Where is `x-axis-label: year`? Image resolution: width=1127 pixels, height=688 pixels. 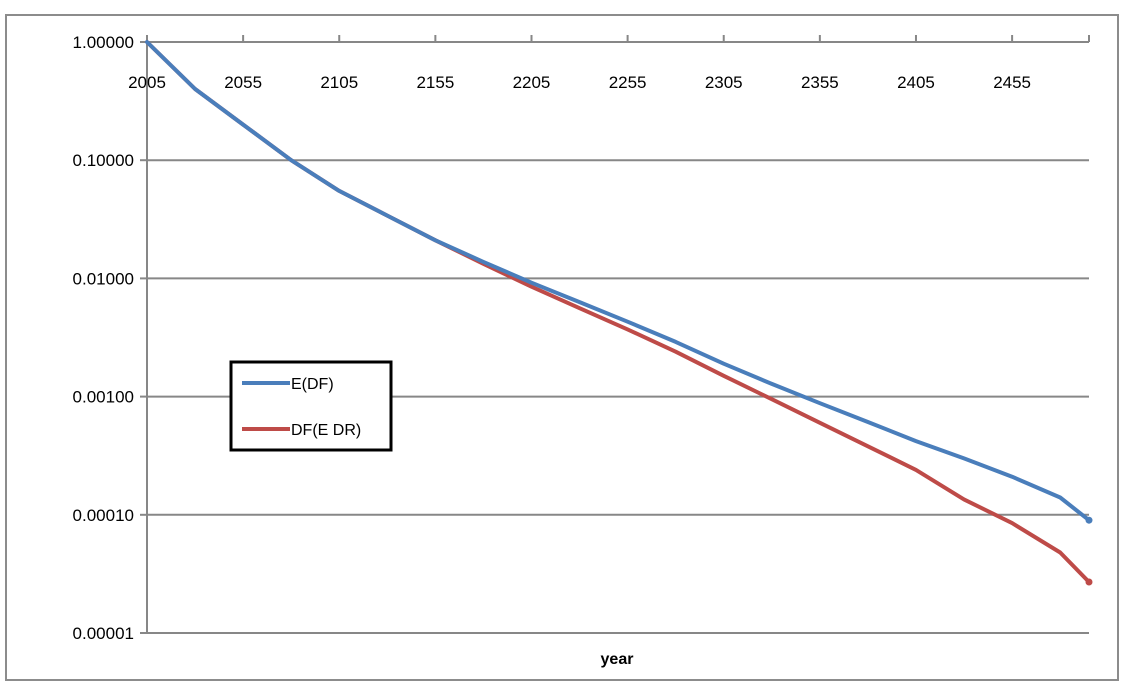
x-axis-label: year is located at coordinates (617, 659).